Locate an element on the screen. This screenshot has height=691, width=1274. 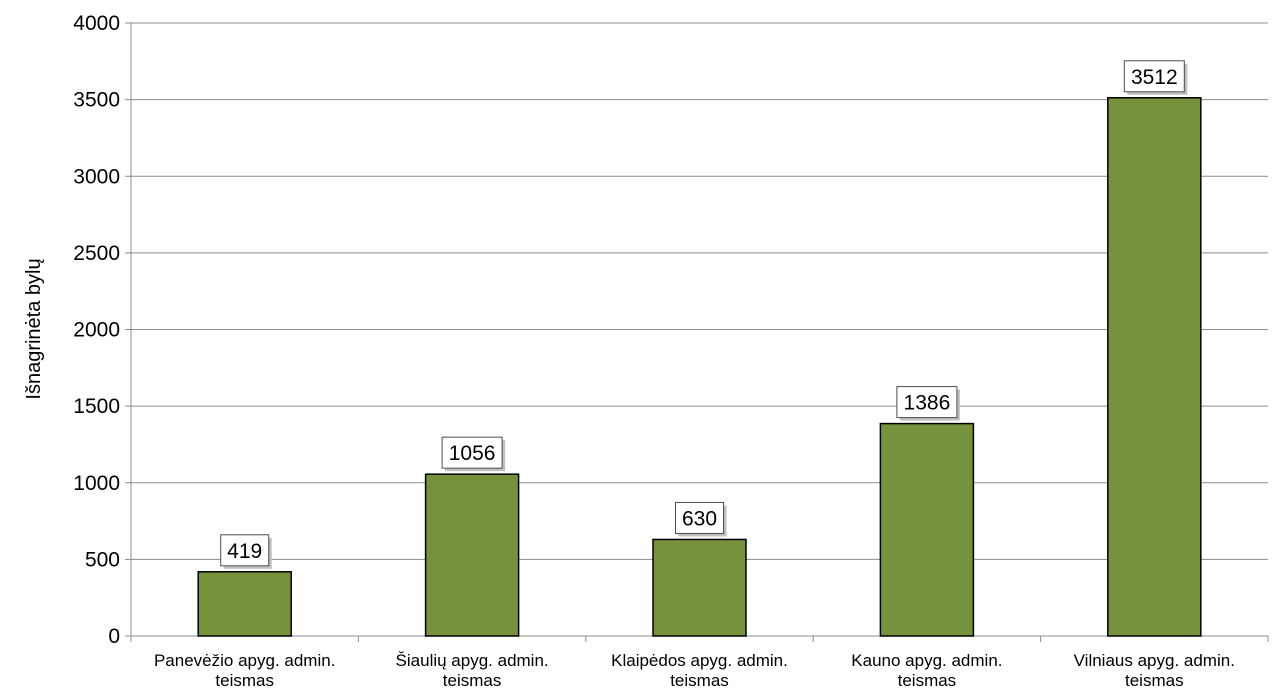
y-tick-label: 0 is located at coordinates (114, 636).